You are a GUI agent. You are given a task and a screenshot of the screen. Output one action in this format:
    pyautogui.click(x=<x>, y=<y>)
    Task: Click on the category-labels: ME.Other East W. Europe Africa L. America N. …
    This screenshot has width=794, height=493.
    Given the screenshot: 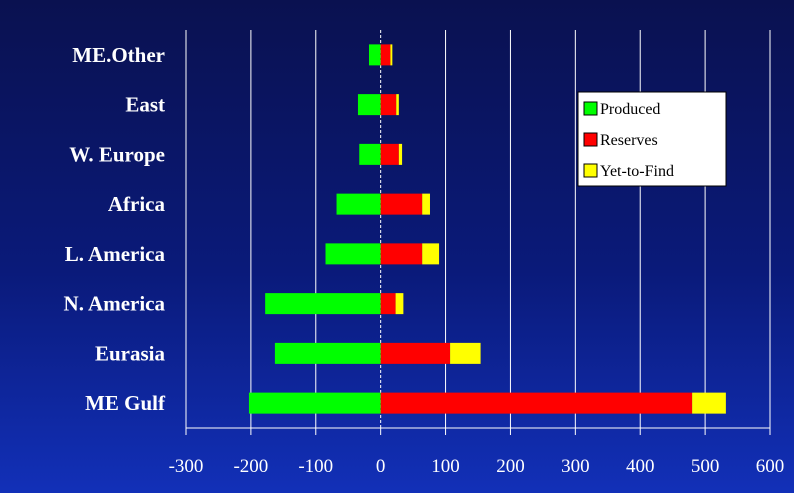 What is the action you would take?
    pyautogui.click(x=115, y=229)
    